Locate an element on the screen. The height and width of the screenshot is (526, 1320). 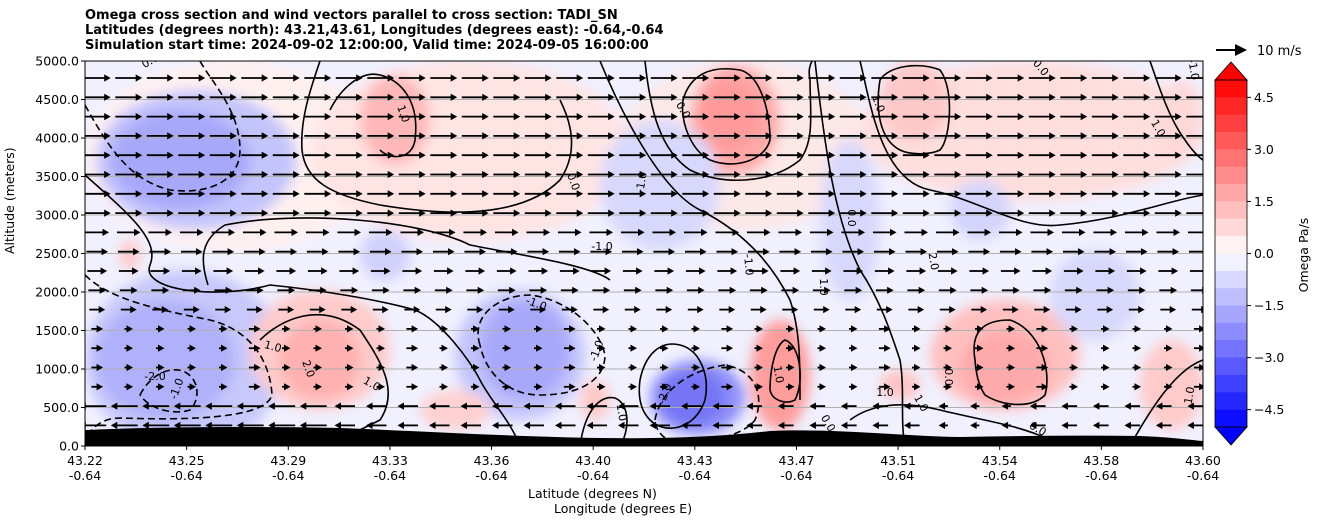
colorbar-tick-label: −4.5 is located at coordinates (1269, 409).